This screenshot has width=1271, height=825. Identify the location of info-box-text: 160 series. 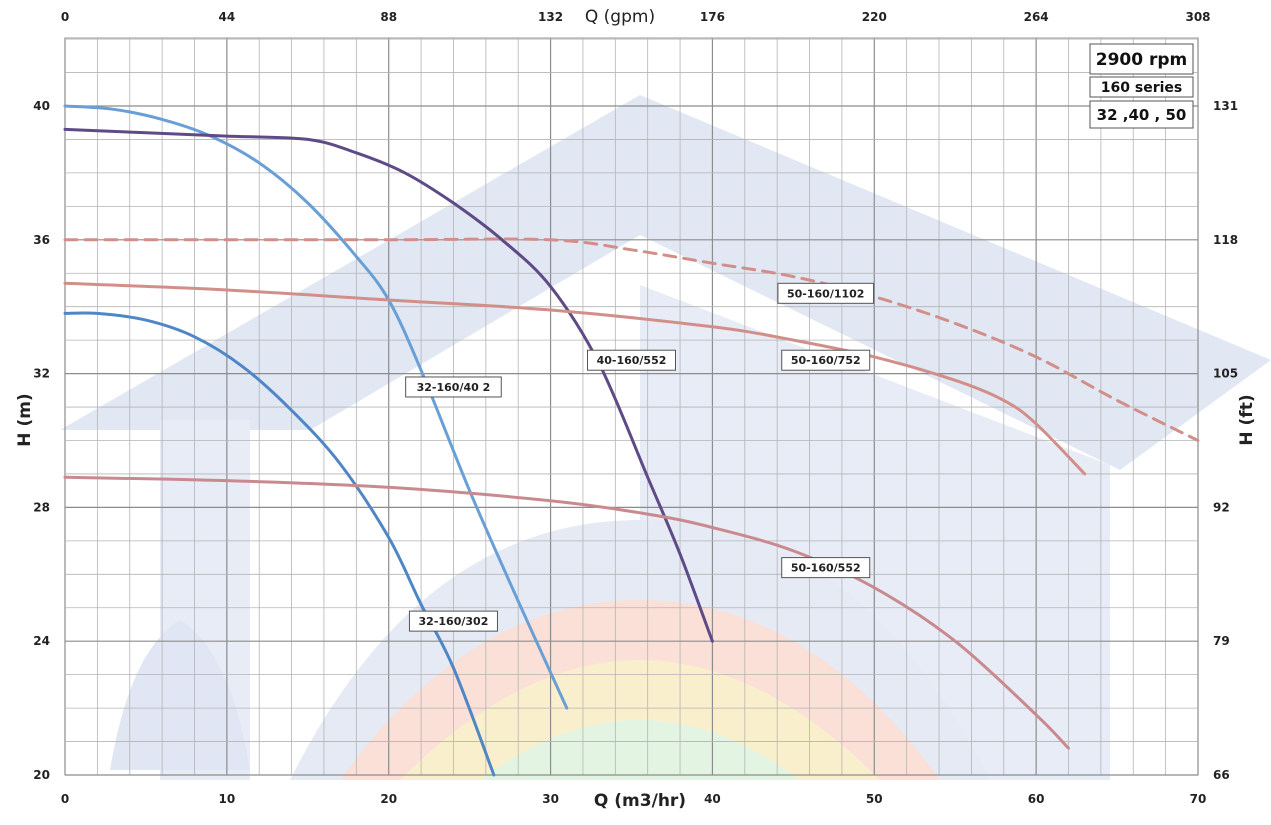
(1141, 88).